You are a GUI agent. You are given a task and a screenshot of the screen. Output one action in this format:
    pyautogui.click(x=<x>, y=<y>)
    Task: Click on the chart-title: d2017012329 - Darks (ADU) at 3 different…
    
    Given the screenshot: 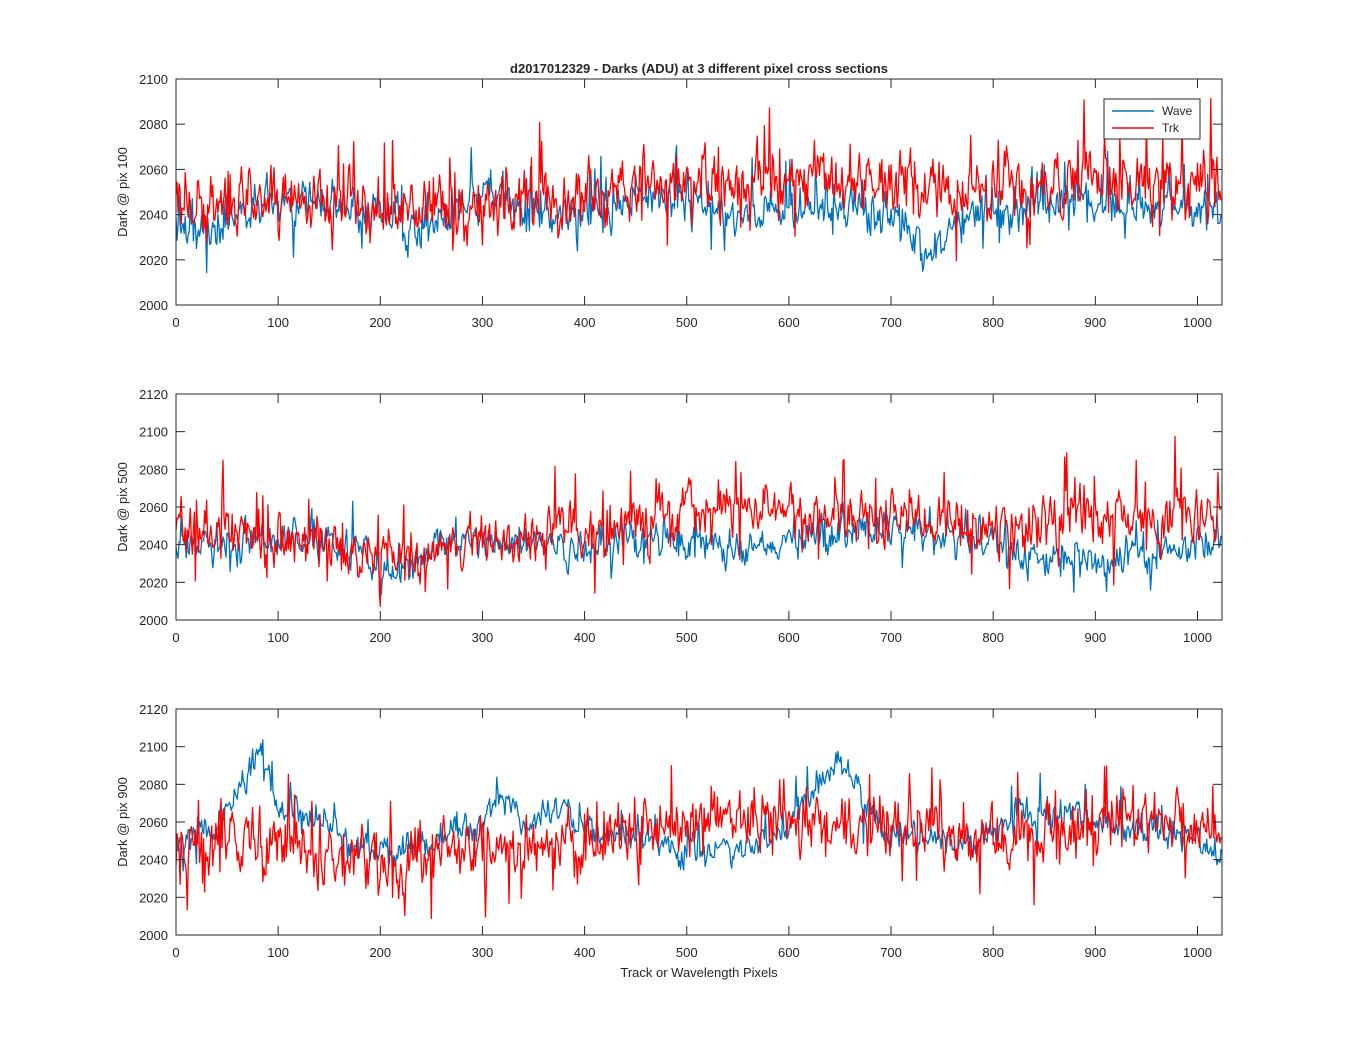 What is the action you would take?
    pyautogui.click(x=699, y=68)
    